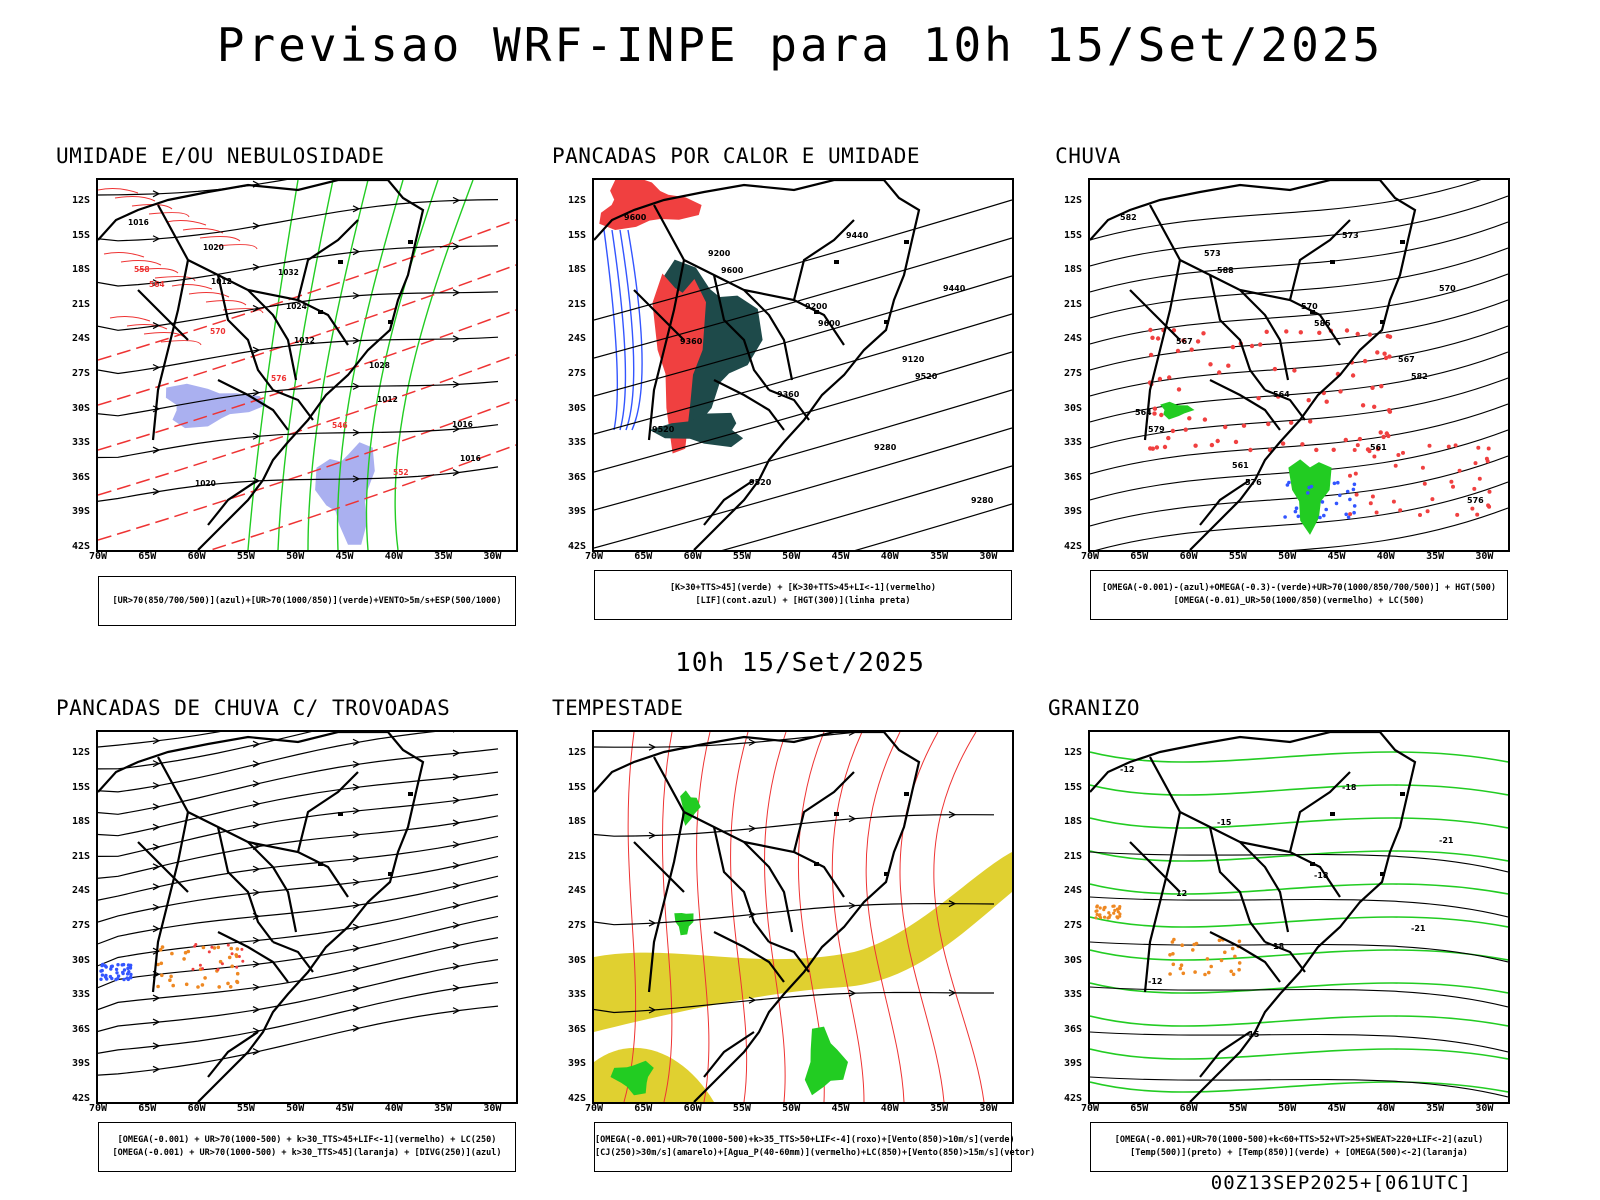 The height and width of the screenshot is (1200, 1600). I want to click on contour-label: 1032, so click(288, 272).